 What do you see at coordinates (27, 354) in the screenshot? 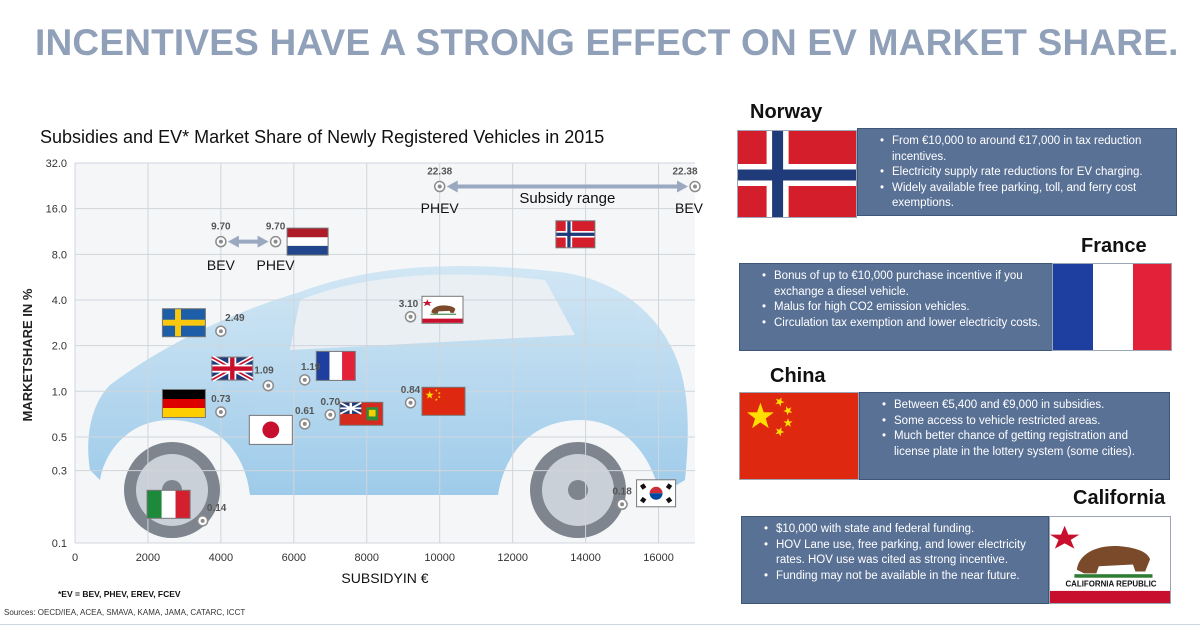
I see `y-axis-label: MARKETSHARE IN %` at bounding box center [27, 354].